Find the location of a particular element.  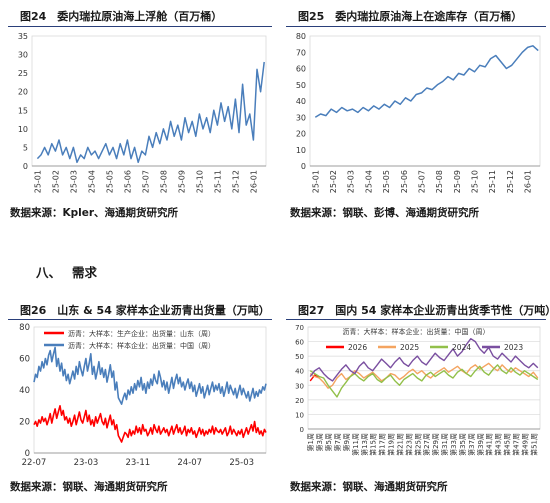

fig26-source: 数据来源：钢联、海通期货研究所 is located at coordinates (89, 487).